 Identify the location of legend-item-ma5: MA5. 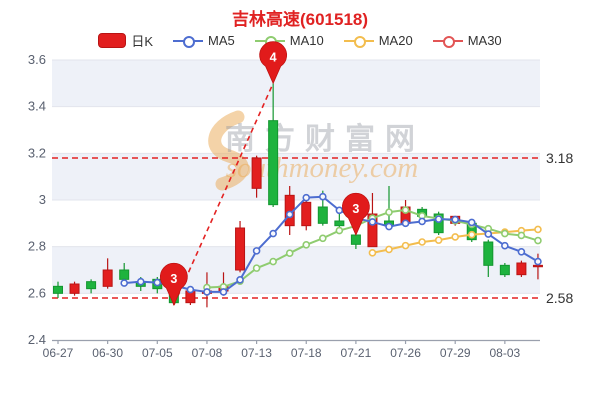
(204, 40).